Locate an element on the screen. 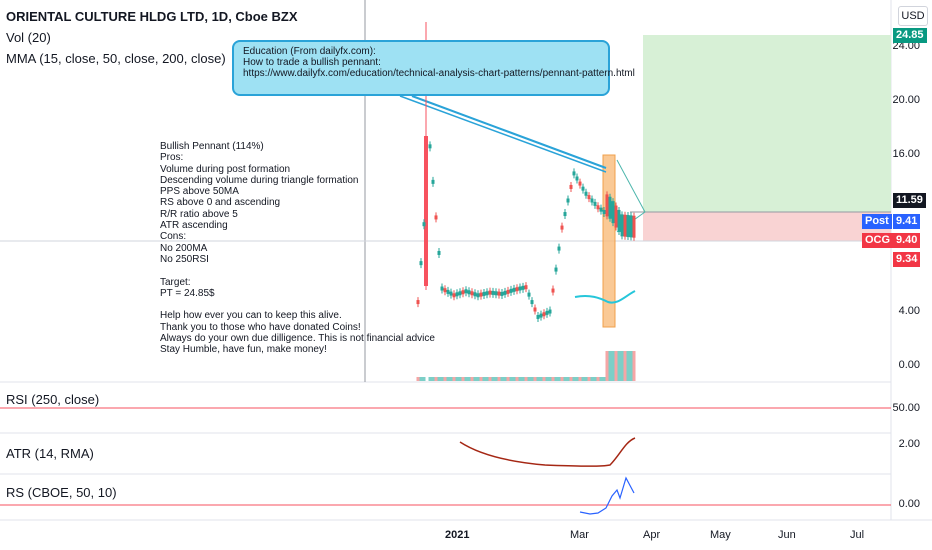  rs-line is located at coordinates (607, 495).